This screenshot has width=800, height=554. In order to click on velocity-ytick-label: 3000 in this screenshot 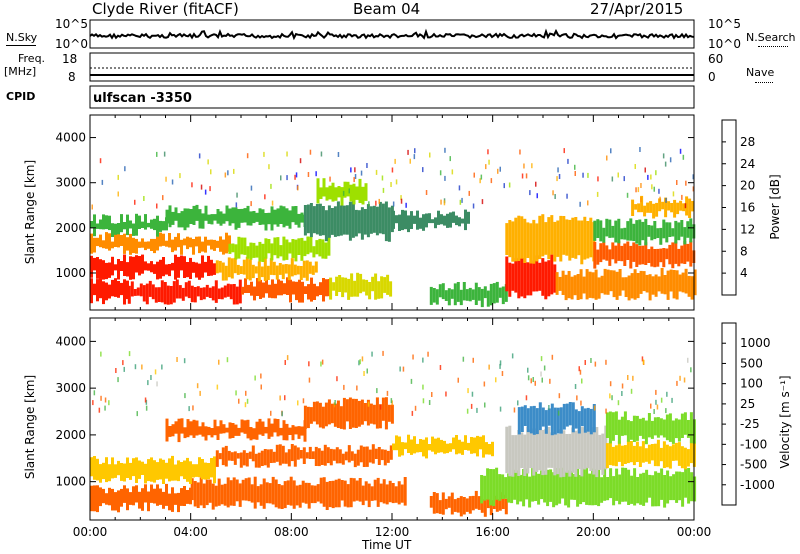, I will do `click(70, 388)`.